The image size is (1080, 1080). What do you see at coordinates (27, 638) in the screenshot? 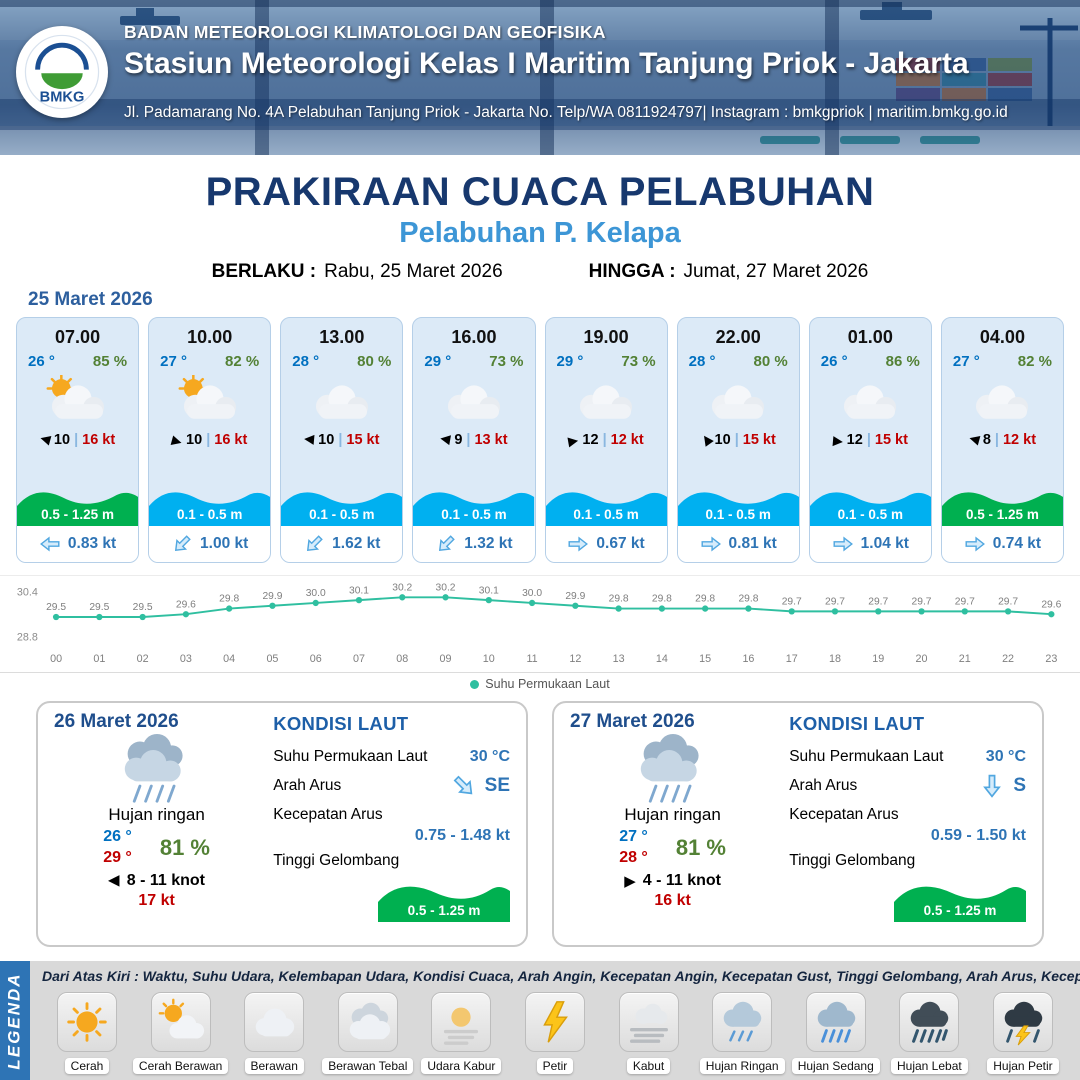
I see `svg-text: 28.8` at bounding box center [27, 638].